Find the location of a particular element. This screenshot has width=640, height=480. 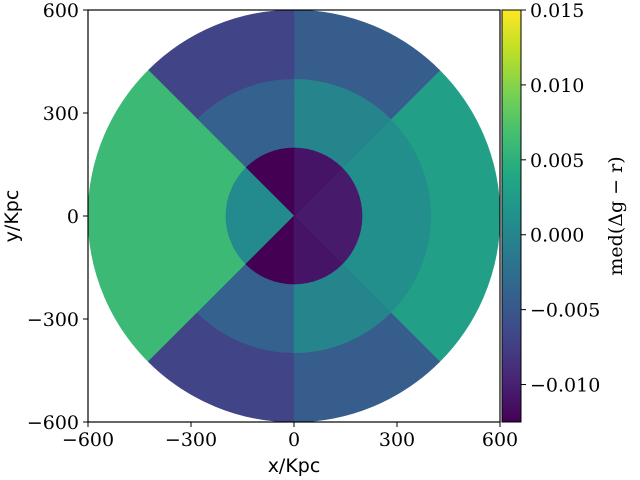

x-tick-label: 600 is located at coordinates (500, 440).